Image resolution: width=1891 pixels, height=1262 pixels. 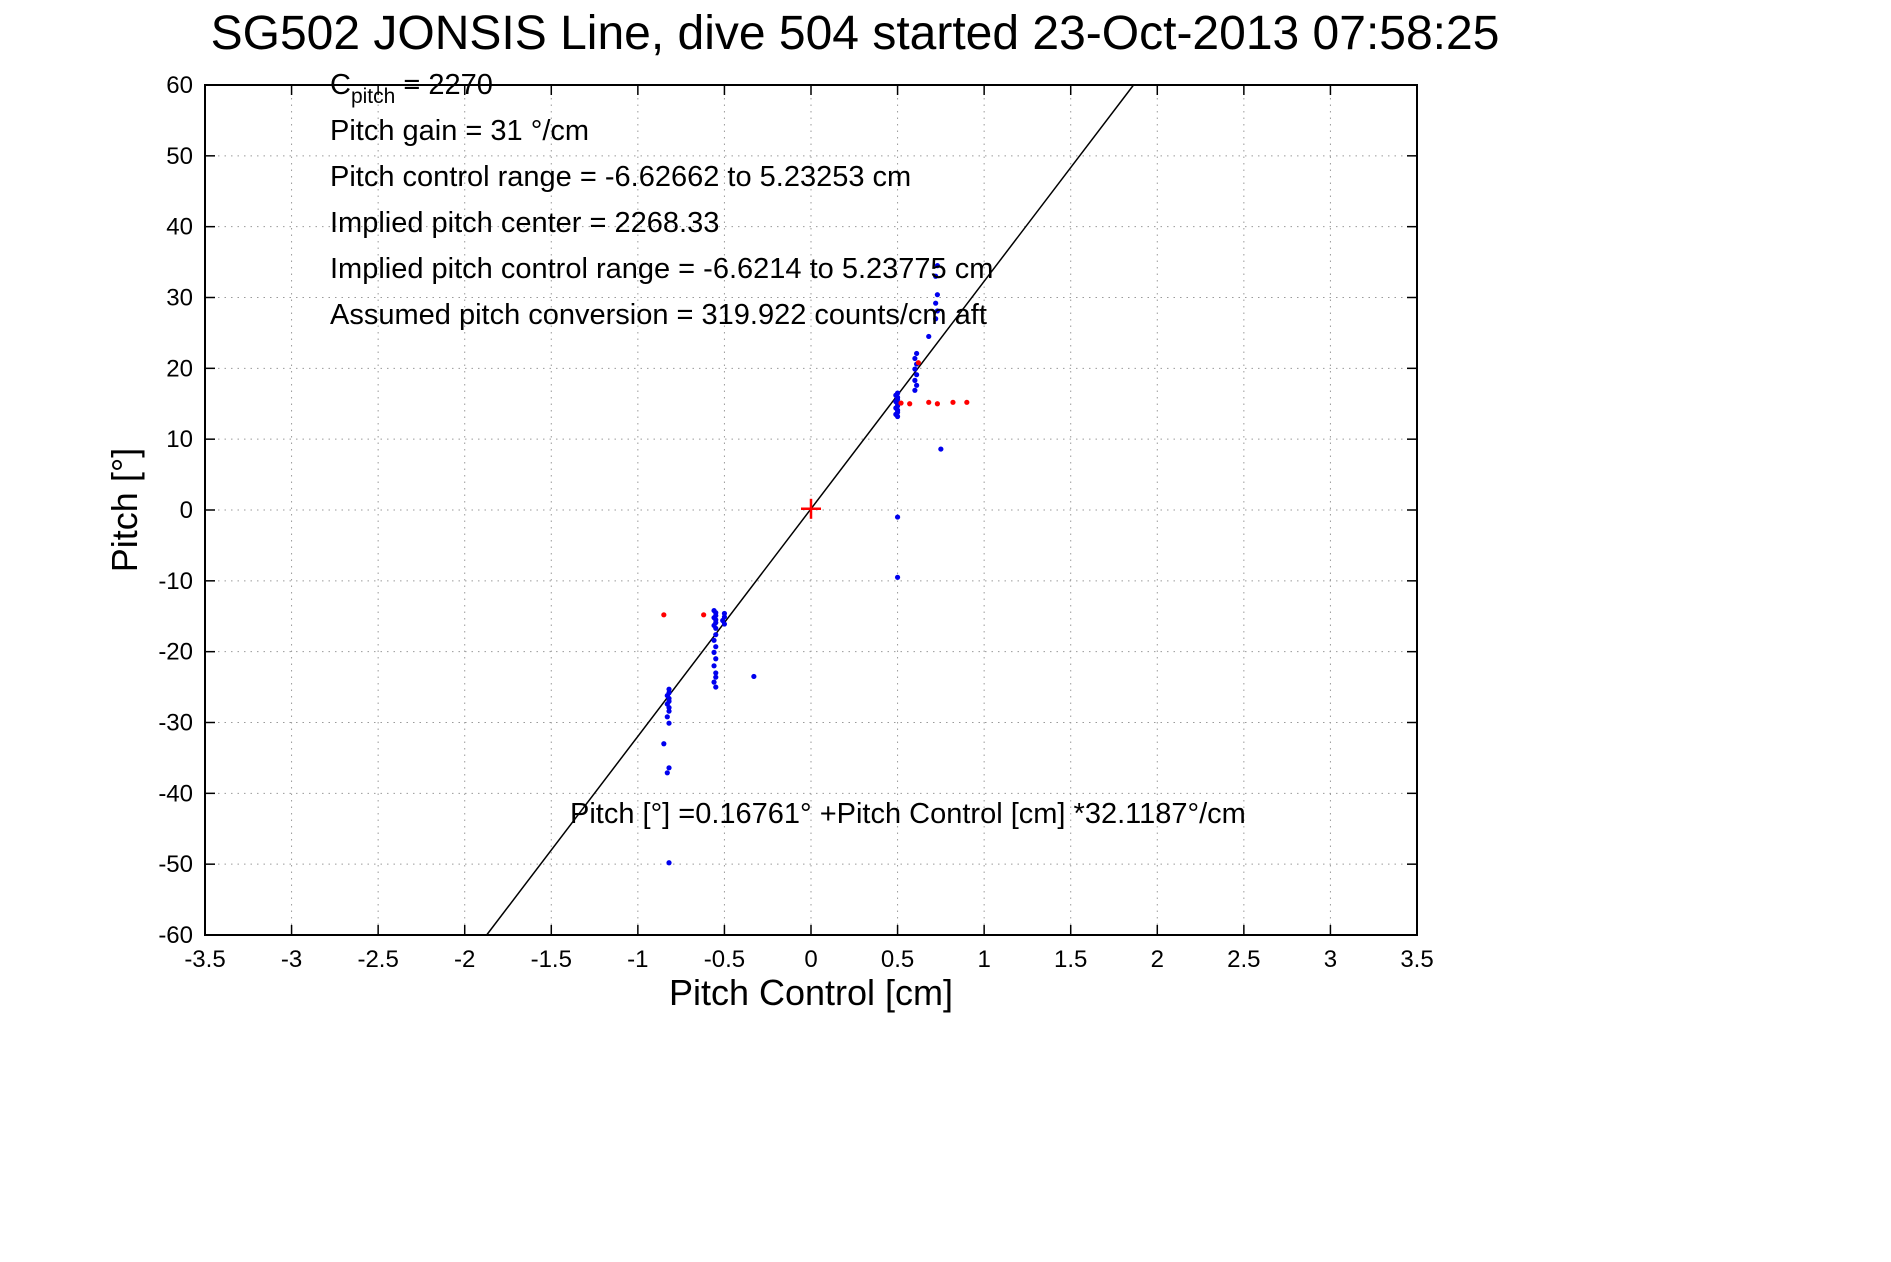 What do you see at coordinates (179, 227) in the screenshot?
I see `y-tick-label: 40` at bounding box center [179, 227].